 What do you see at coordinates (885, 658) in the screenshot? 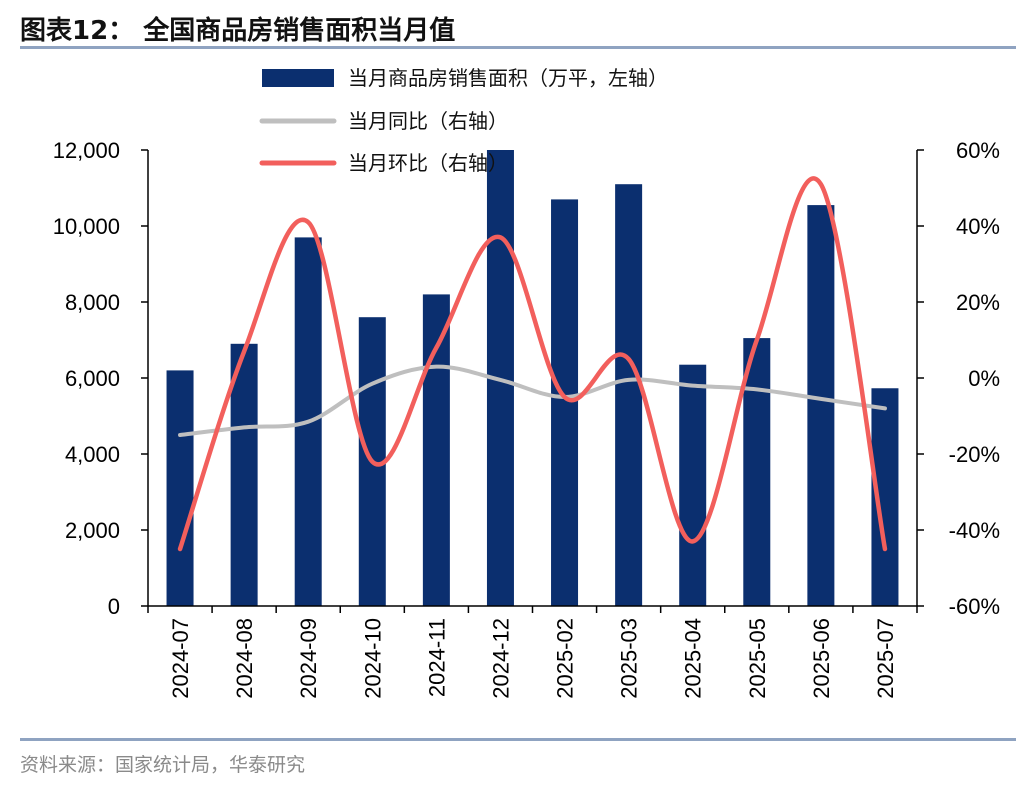
I see `x-tick-label: 2025-07` at bounding box center [885, 658].